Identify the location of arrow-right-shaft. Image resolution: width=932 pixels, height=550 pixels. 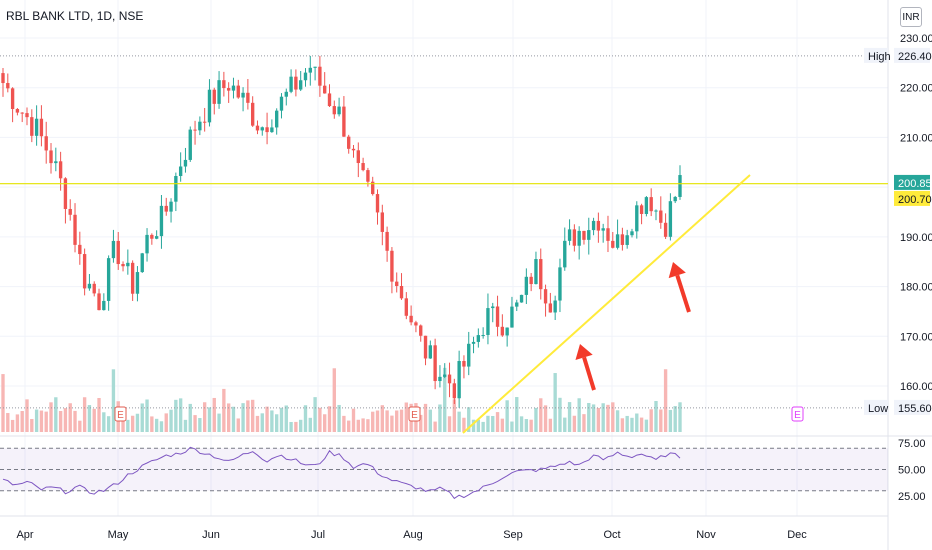
(683, 293).